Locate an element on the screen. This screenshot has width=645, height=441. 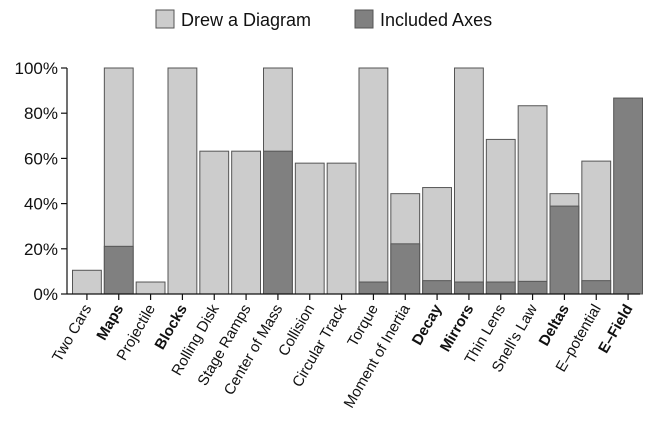
bar-diagram-projectile is located at coordinates (150, 288).